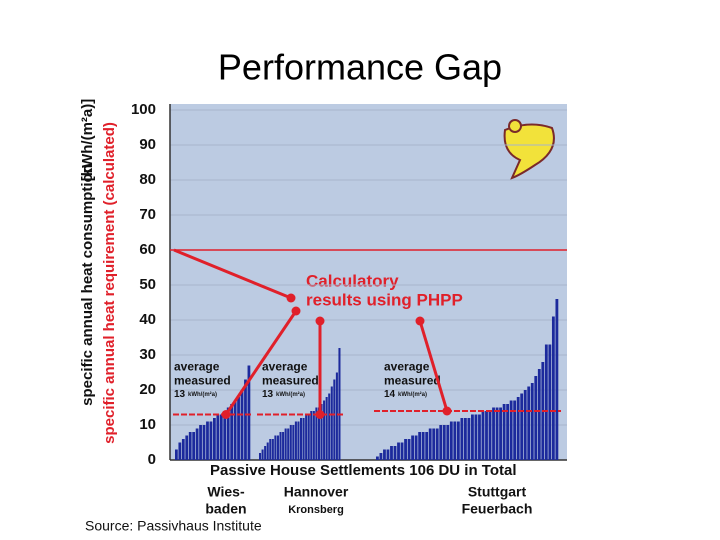  I want to click on source: Source: Passivhaus Institute, so click(173, 526).